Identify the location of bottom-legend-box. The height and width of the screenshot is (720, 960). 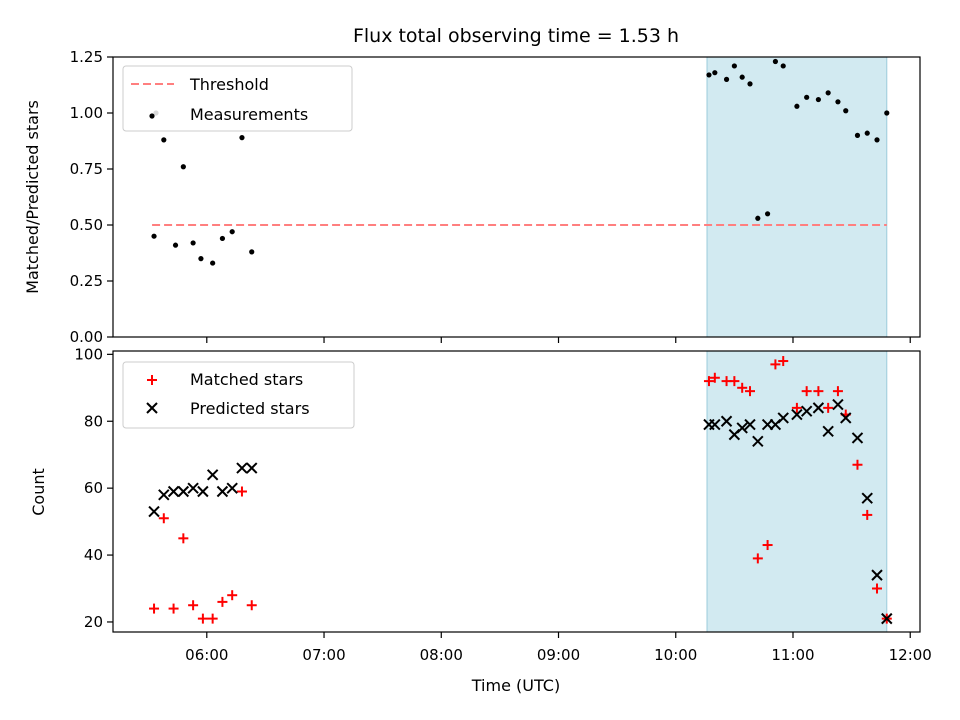
(238, 395).